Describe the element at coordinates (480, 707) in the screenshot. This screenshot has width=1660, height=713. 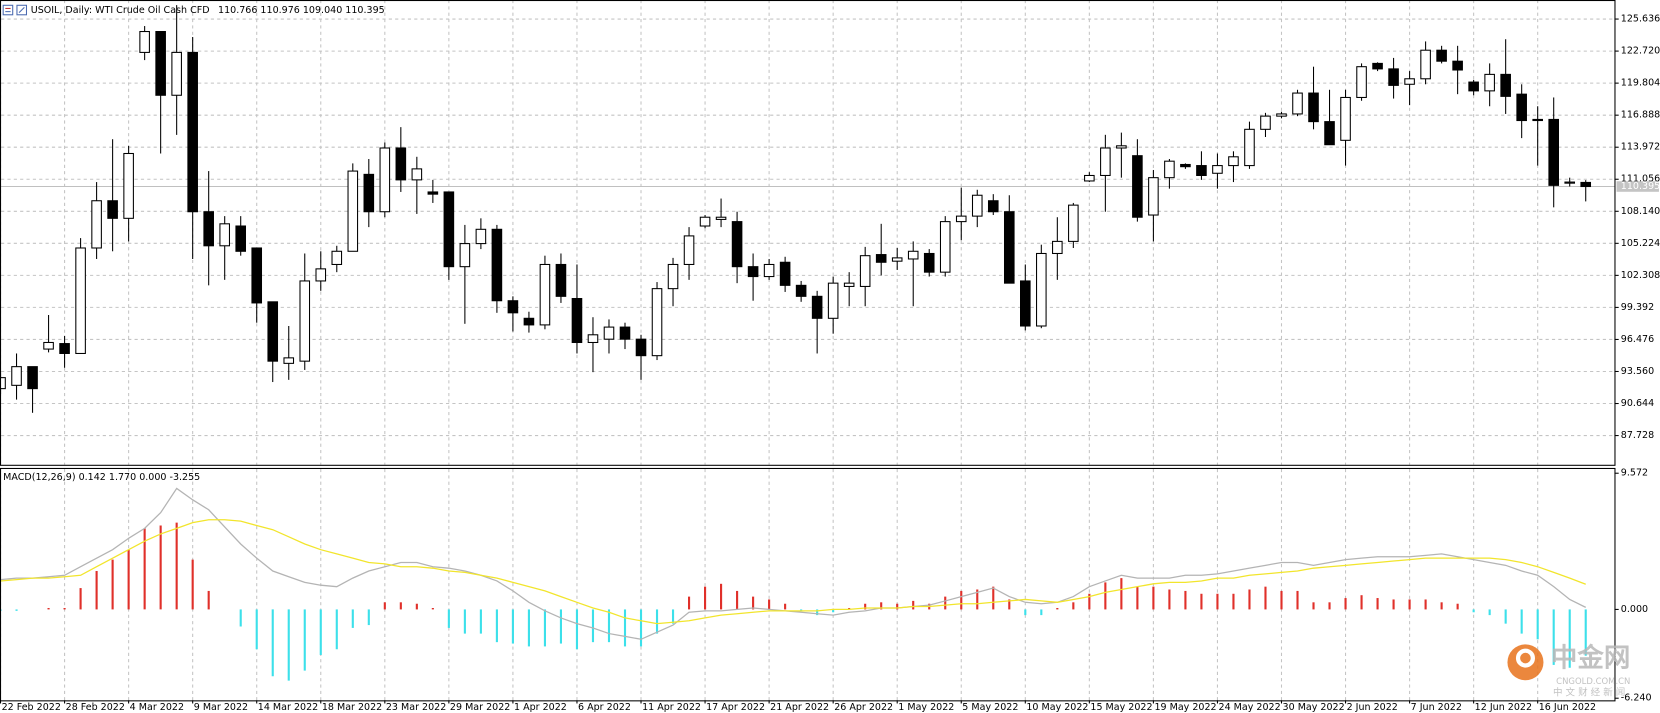
I see `x-tick-label: 29 Mar 2022` at that location.